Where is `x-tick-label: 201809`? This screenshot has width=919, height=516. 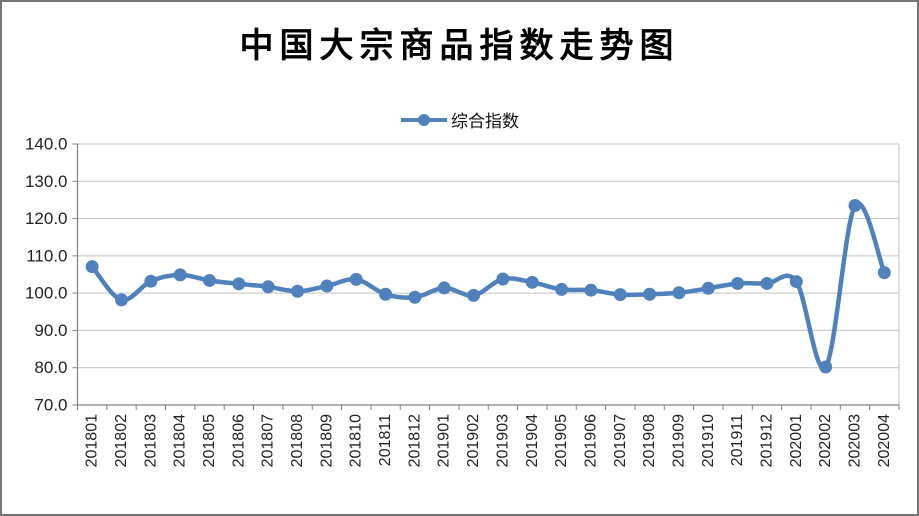 x-tick-label: 201809 is located at coordinates (326, 440).